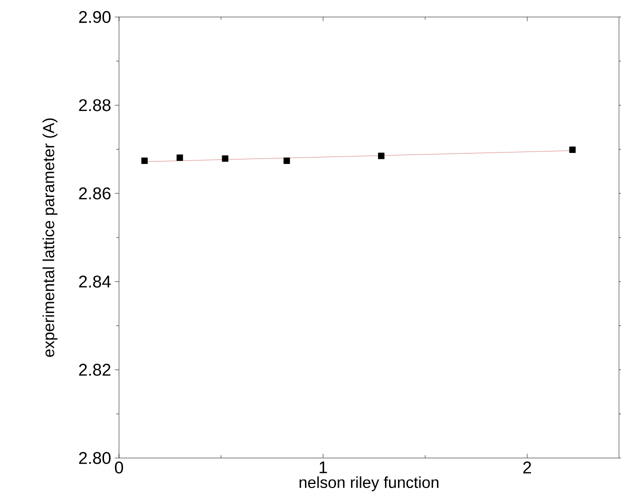 The image size is (621, 497). I want to click on y-tick-label: 2.88, so click(94, 105).